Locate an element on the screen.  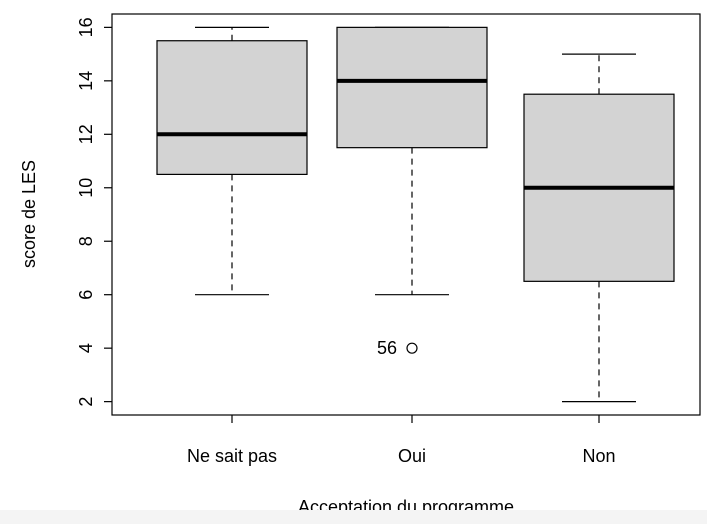
y-tick-label: 10 is located at coordinates (86, 188).